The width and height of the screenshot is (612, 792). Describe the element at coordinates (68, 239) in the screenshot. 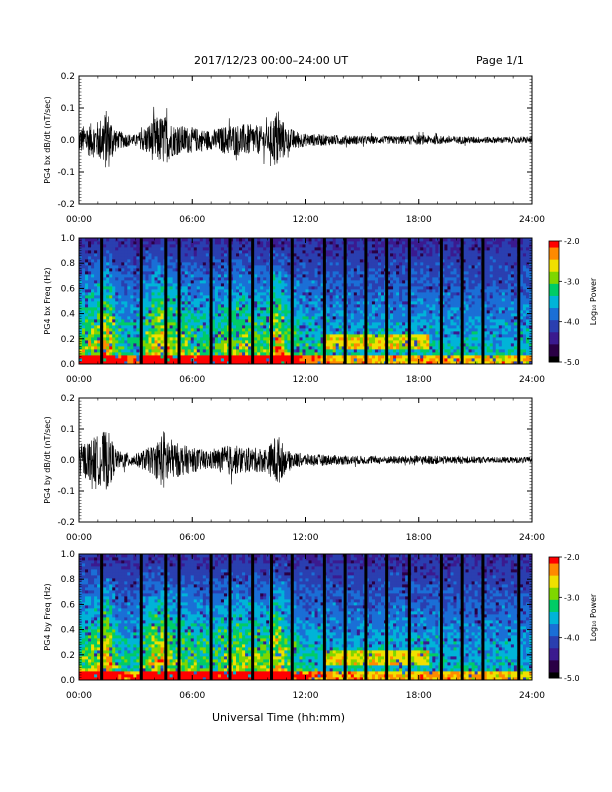

I see `y-tick-label: 1.0` at that location.